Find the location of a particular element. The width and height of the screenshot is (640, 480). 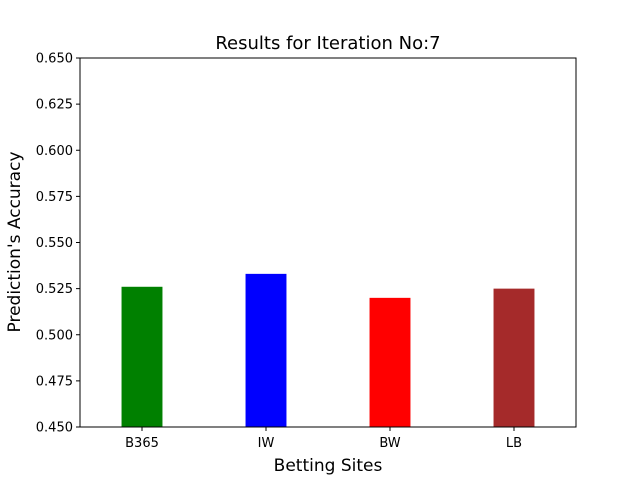

x-tick-label: B365 is located at coordinates (142, 443).